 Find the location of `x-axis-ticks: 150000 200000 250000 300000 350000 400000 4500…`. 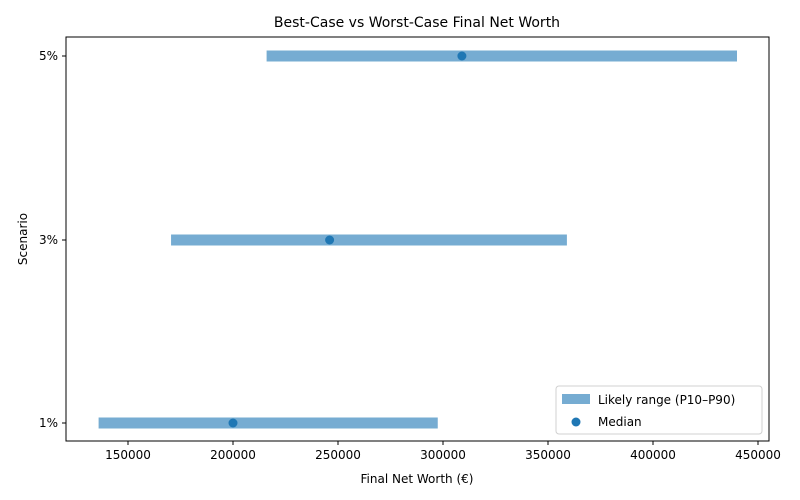

x-axis-ticks: 150000 200000 250000 300000 350000 400000 4500… is located at coordinates (443, 451).